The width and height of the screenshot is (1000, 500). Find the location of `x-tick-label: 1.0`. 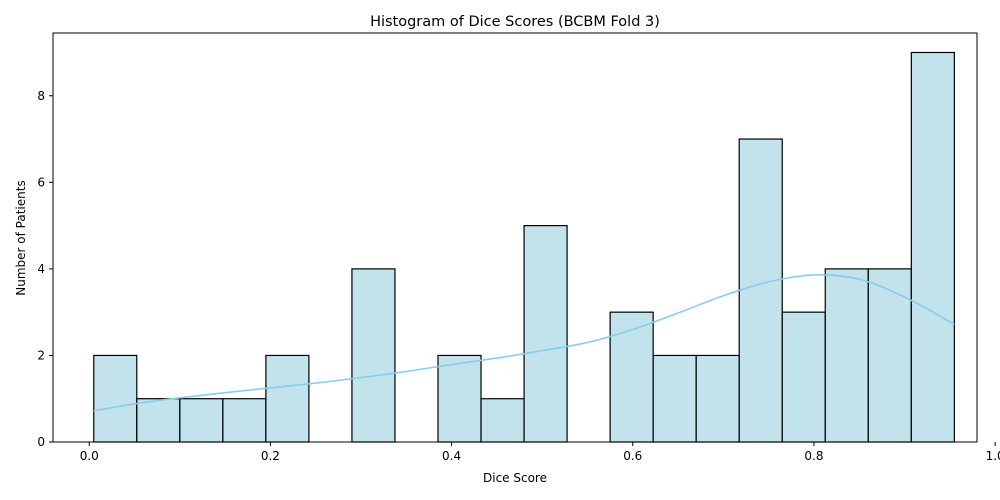

x-tick-label: 1.0 is located at coordinates (993, 456).